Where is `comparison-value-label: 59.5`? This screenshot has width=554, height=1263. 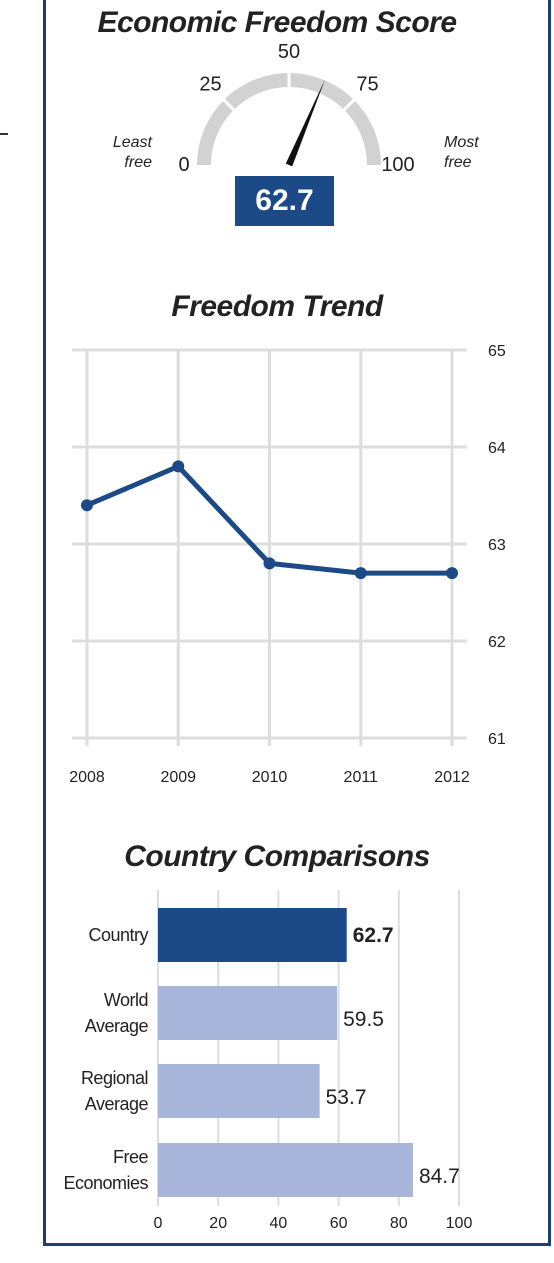 comparison-value-label: 59.5 is located at coordinates (363, 1019).